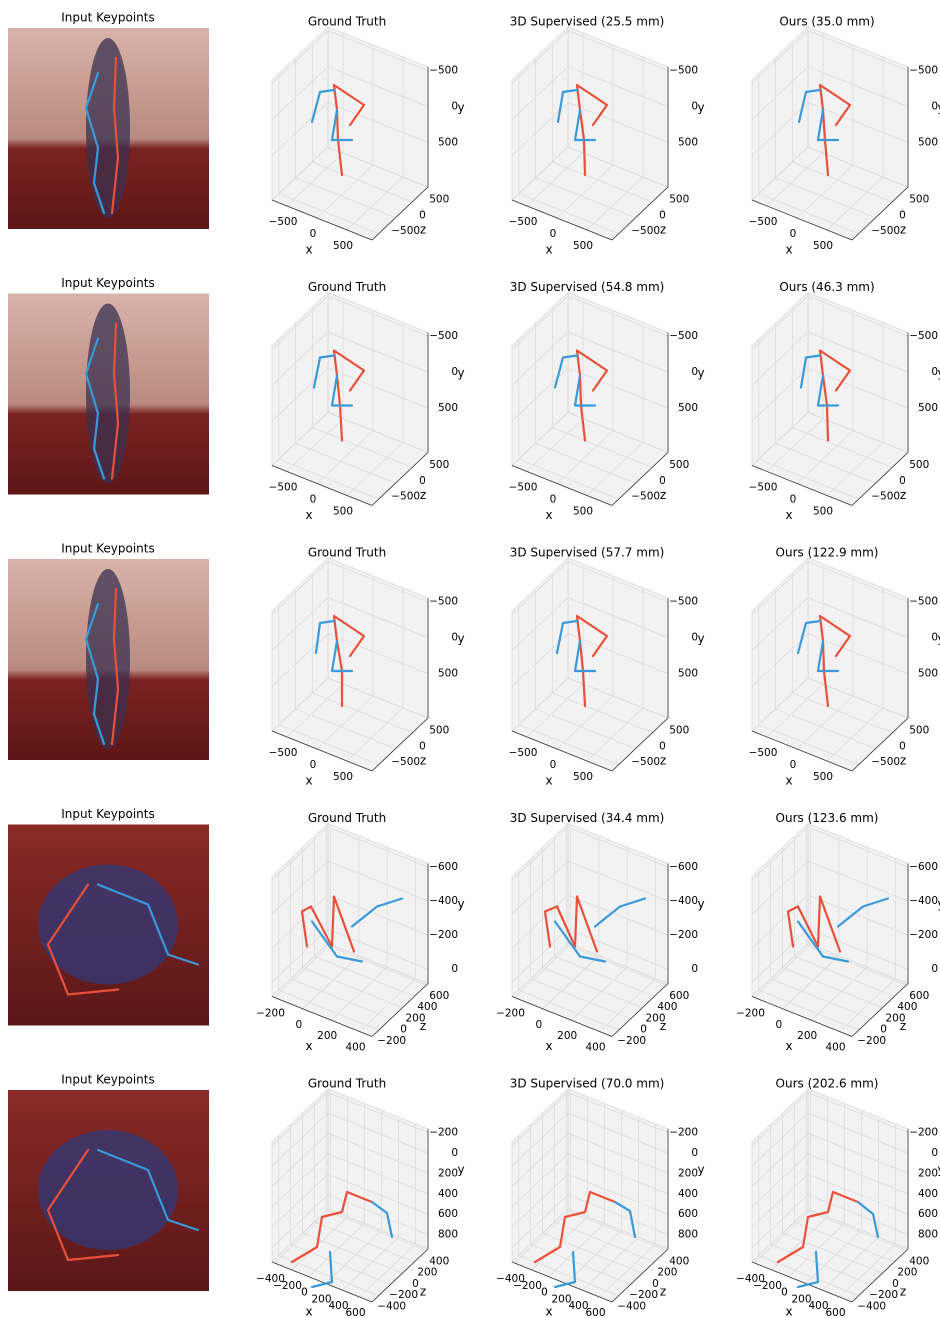 This screenshot has height=1318, width=940. What do you see at coordinates (298, 1025) in the screenshot?
I see `x-tick-label: 0` at bounding box center [298, 1025].